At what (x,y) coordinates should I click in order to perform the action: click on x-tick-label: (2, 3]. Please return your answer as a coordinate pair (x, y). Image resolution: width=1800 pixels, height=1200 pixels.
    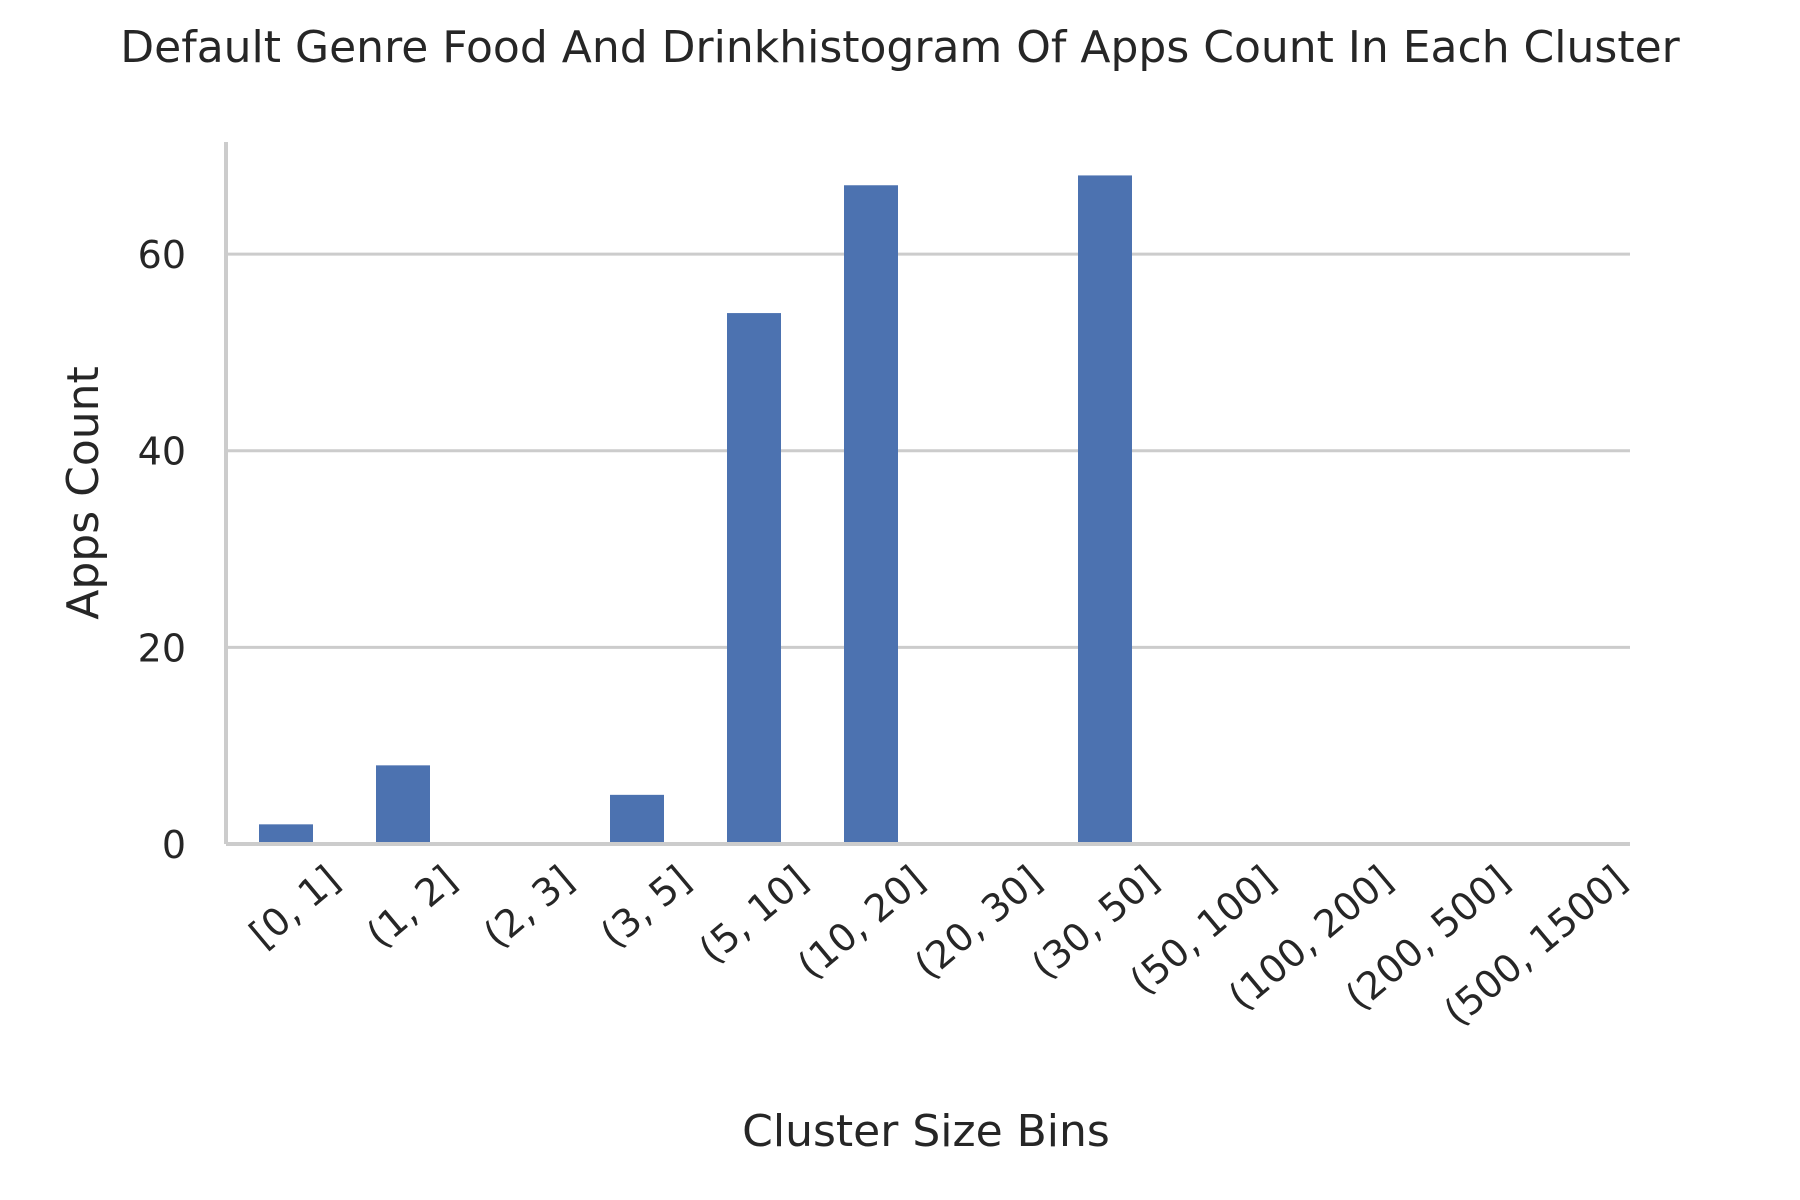
    Looking at the image, I should click on (528, 906).